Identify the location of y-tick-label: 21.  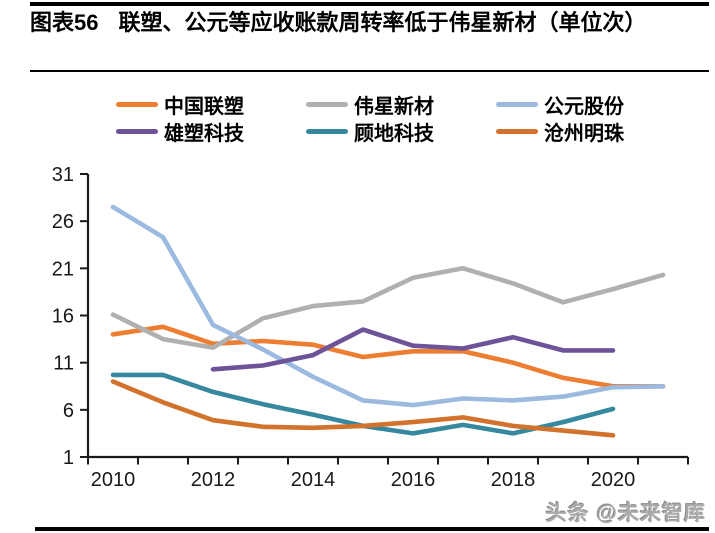
(63, 269).